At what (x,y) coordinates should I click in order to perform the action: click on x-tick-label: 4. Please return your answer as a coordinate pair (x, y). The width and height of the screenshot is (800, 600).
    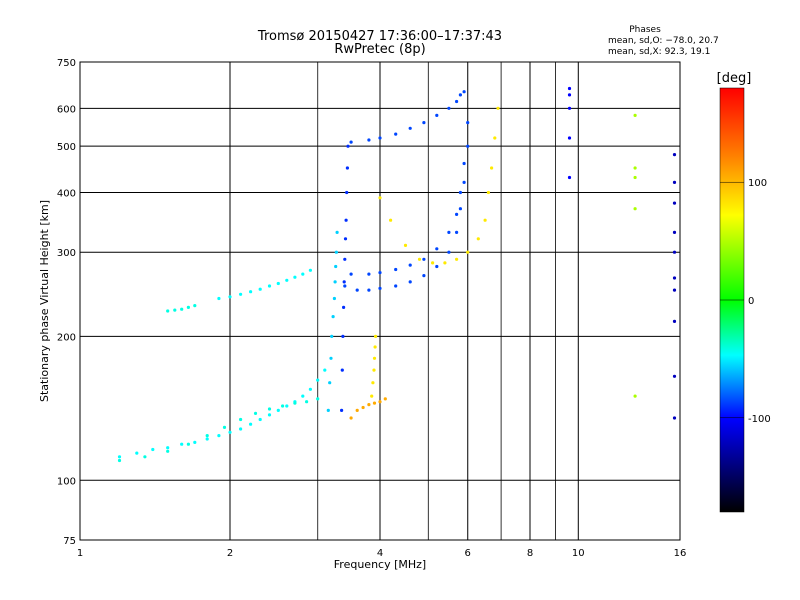
    Looking at the image, I should click on (380, 553).